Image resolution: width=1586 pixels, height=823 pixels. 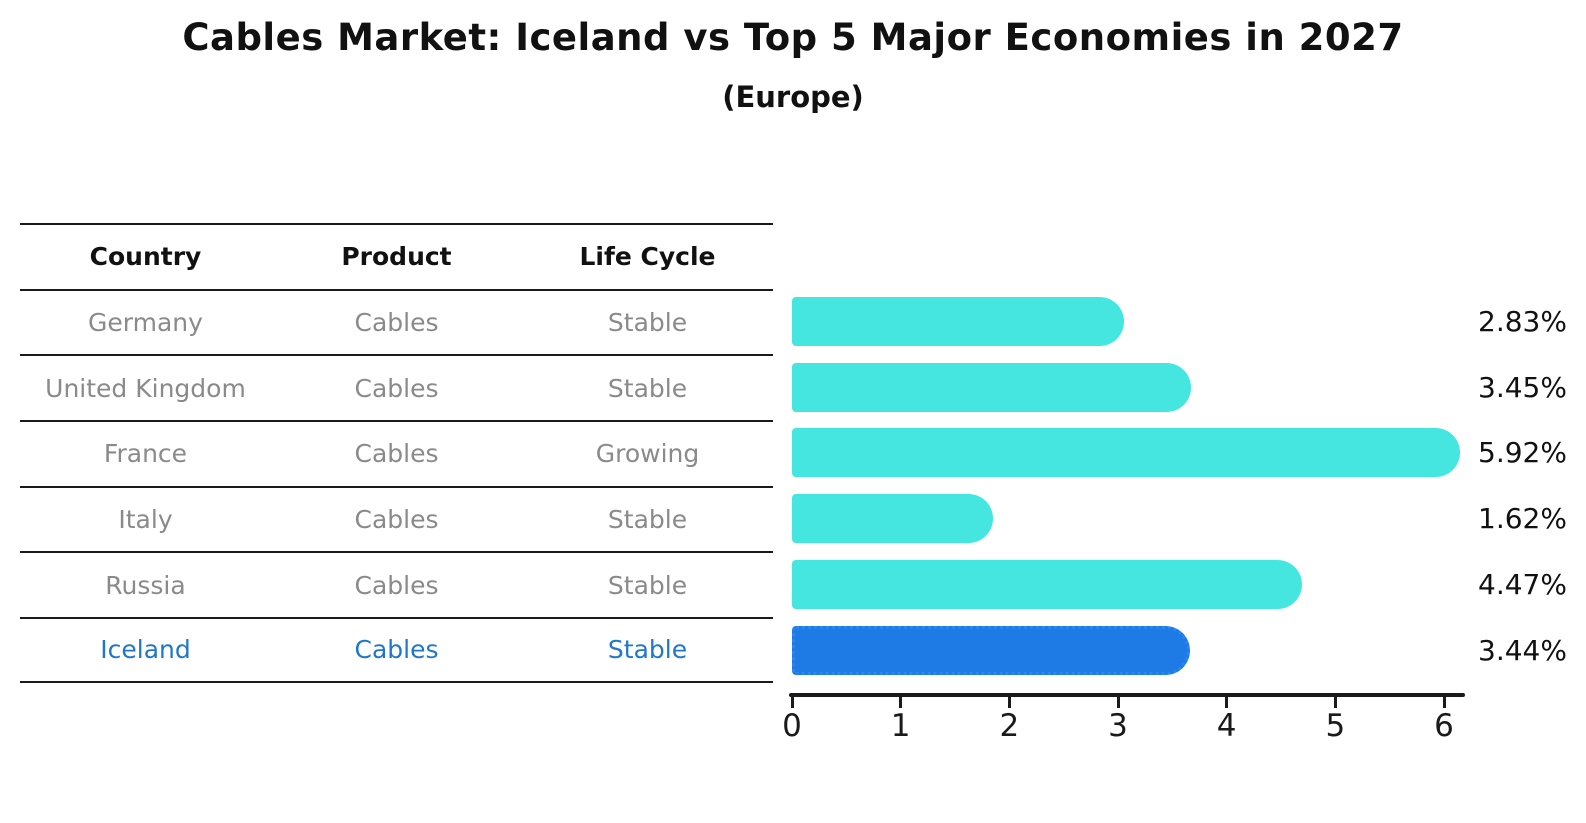 I want to click on bar-france, so click(x=1126, y=453).